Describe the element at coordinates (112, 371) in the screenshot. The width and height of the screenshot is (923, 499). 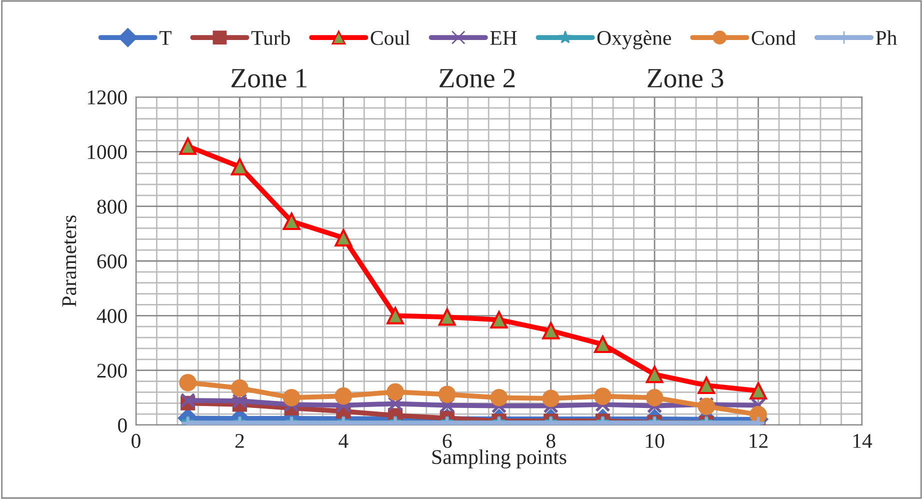
I see `y-tick-label: 200` at that location.